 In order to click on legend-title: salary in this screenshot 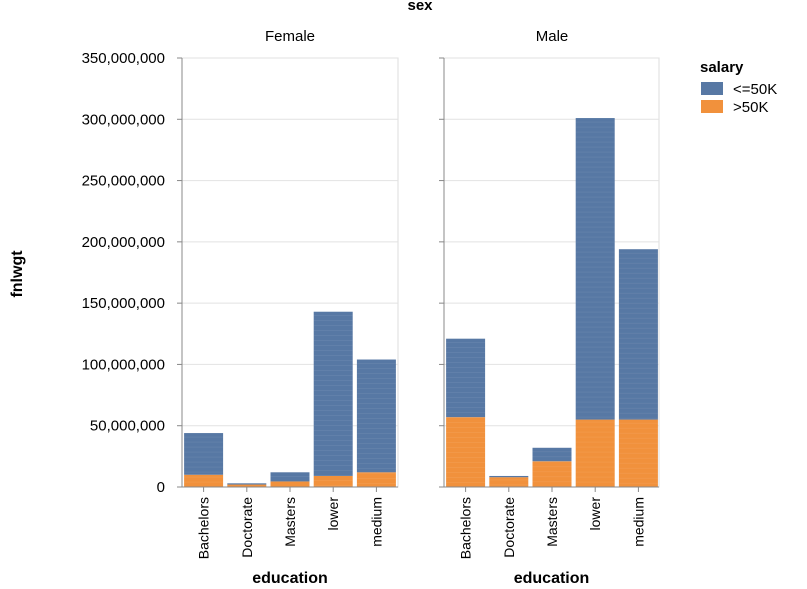, I will do `click(722, 67)`.